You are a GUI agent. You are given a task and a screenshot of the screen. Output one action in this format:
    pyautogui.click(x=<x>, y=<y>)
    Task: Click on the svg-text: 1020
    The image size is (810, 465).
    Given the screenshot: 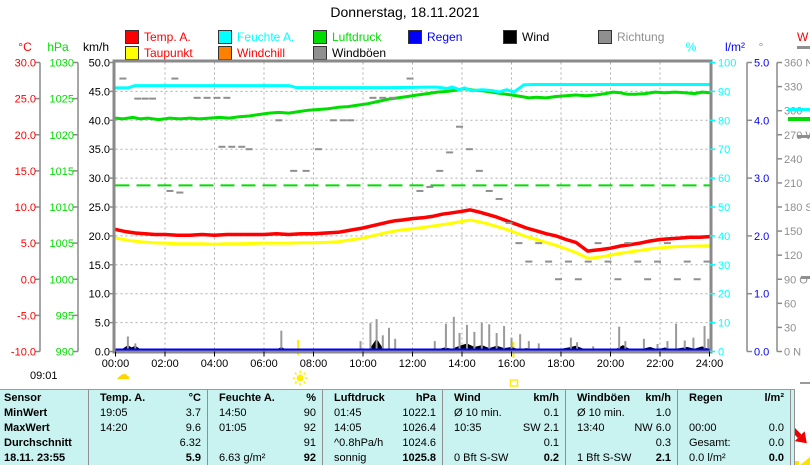 What is the action you would take?
    pyautogui.click(x=62, y=136)
    